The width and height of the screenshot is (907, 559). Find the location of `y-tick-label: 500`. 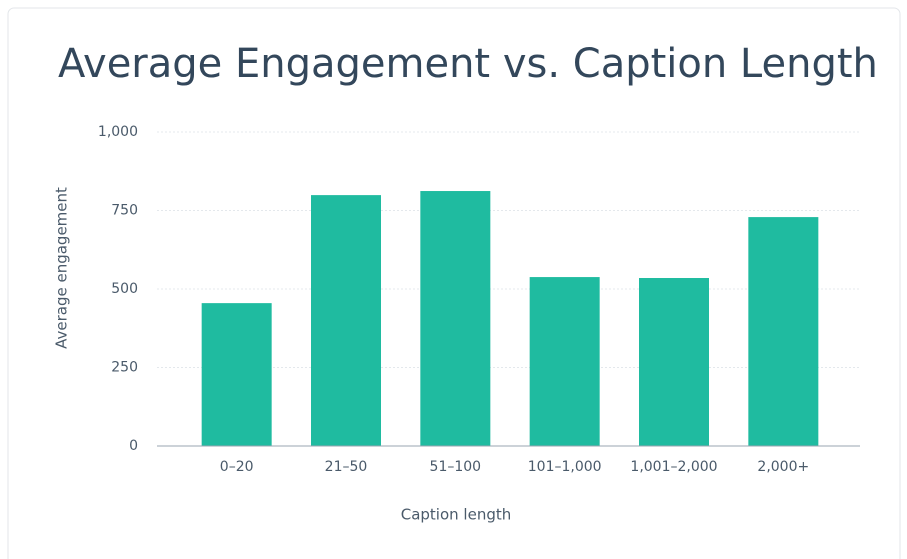

y-tick-label: 500 is located at coordinates (124, 289).